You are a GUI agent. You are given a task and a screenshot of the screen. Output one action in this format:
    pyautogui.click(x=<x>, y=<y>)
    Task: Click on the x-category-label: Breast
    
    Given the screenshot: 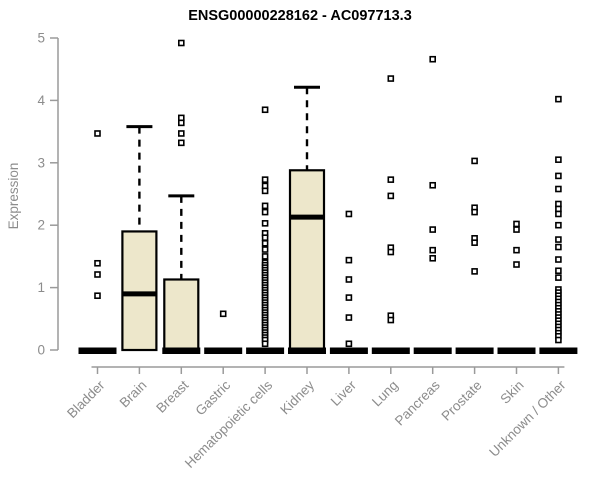 What is the action you would take?
    pyautogui.click(x=172, y=396)
    